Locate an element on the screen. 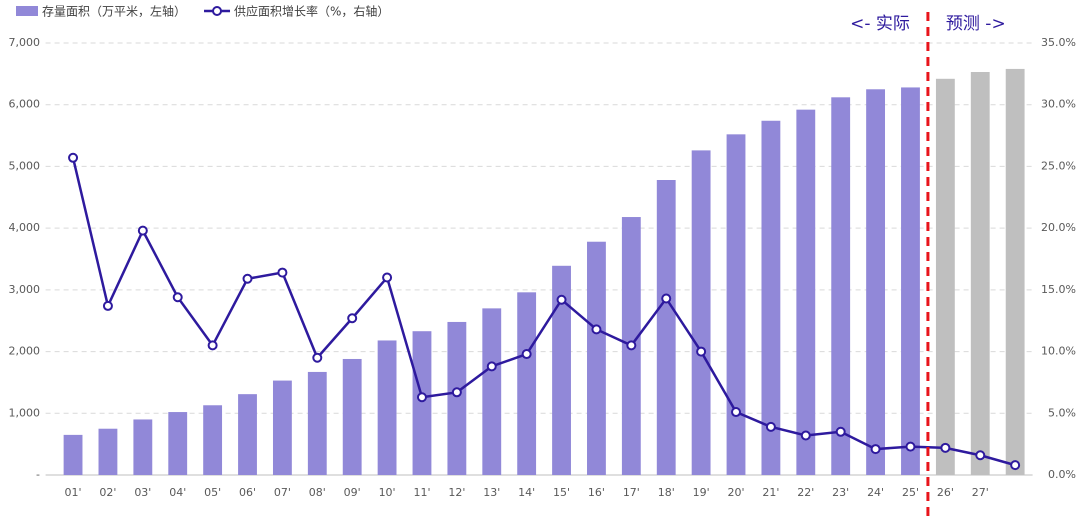 Image resolution: width=1080 pixels, height=521 pixels. y2-tick-label: 30.0% is located at coordinates (1058, 104).